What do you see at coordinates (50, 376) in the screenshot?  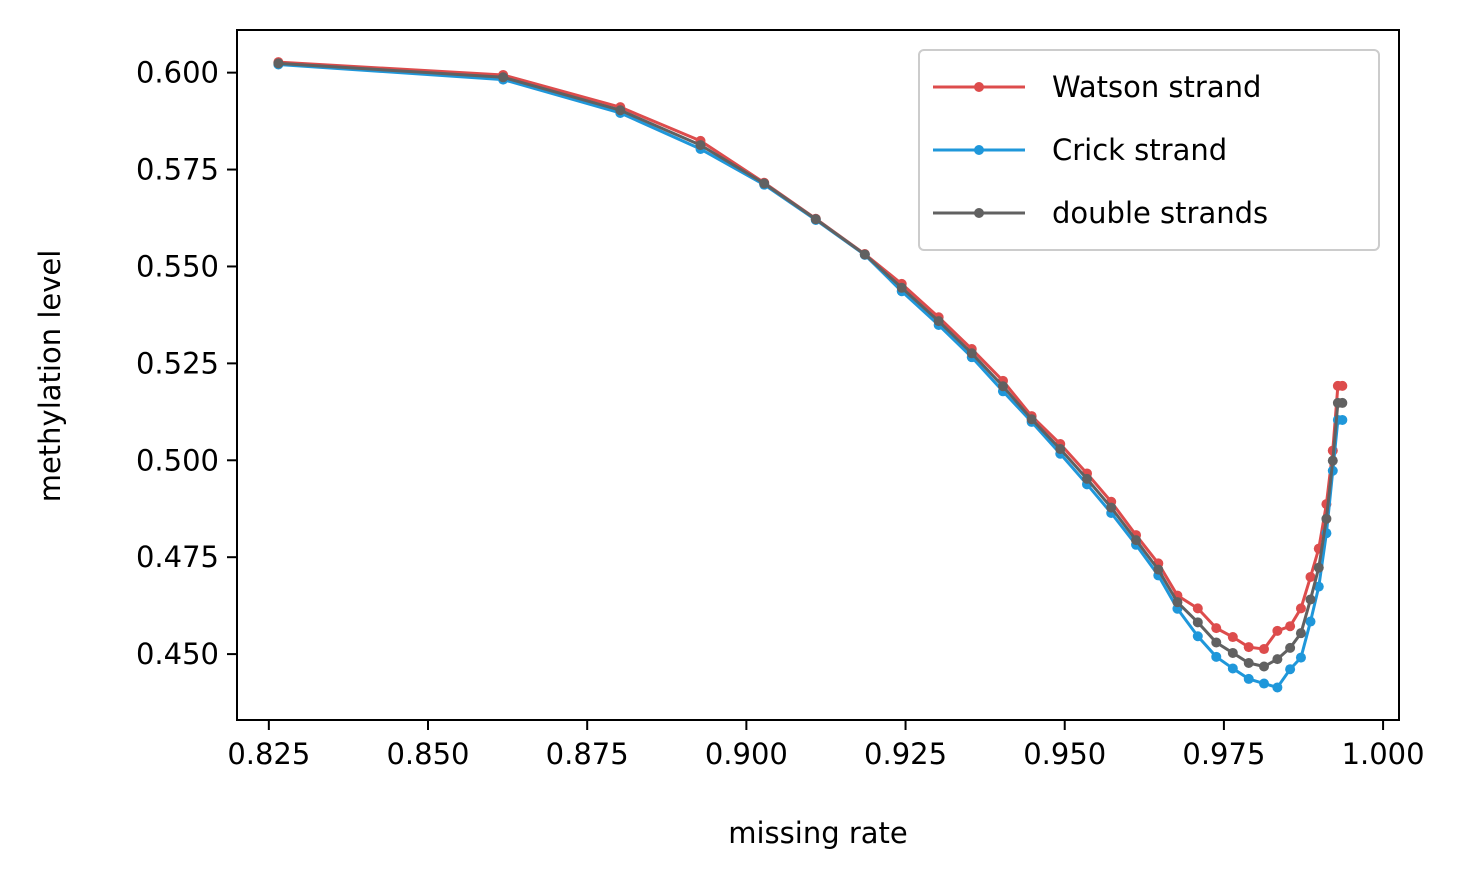 I see `y-axis-label: methylation level` at bounding box center [50, 376].